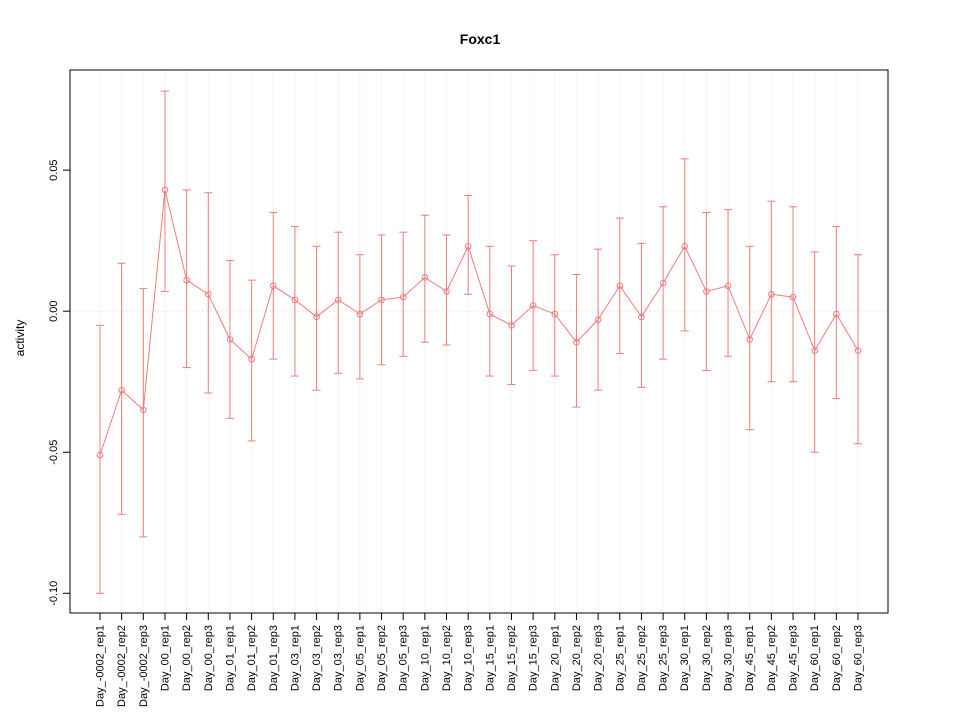  What do you see at coordinates (187, 658) in the screenshot?
I see `svg-text: Day_00_rep2` at bounding box center [187, 658].